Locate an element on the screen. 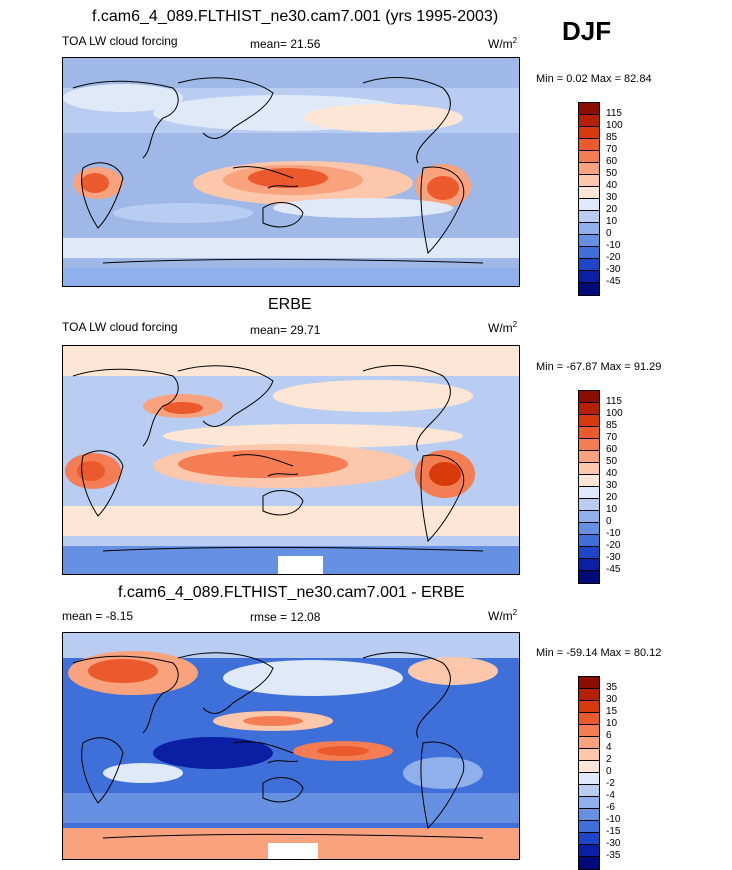 This screenshot has height=870, width=732. season-label: DJF is located at coordinates (587, 31).